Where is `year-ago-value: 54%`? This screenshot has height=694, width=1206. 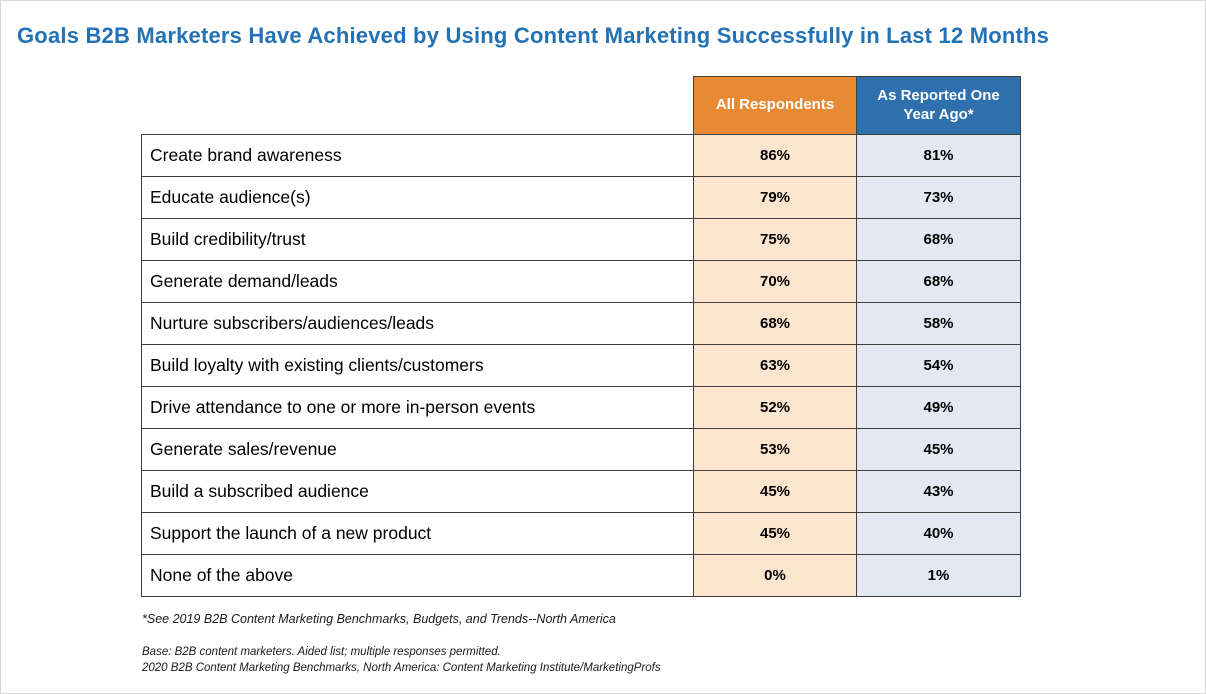
year-ago-value: 54% is located at coordinates (938, 365).